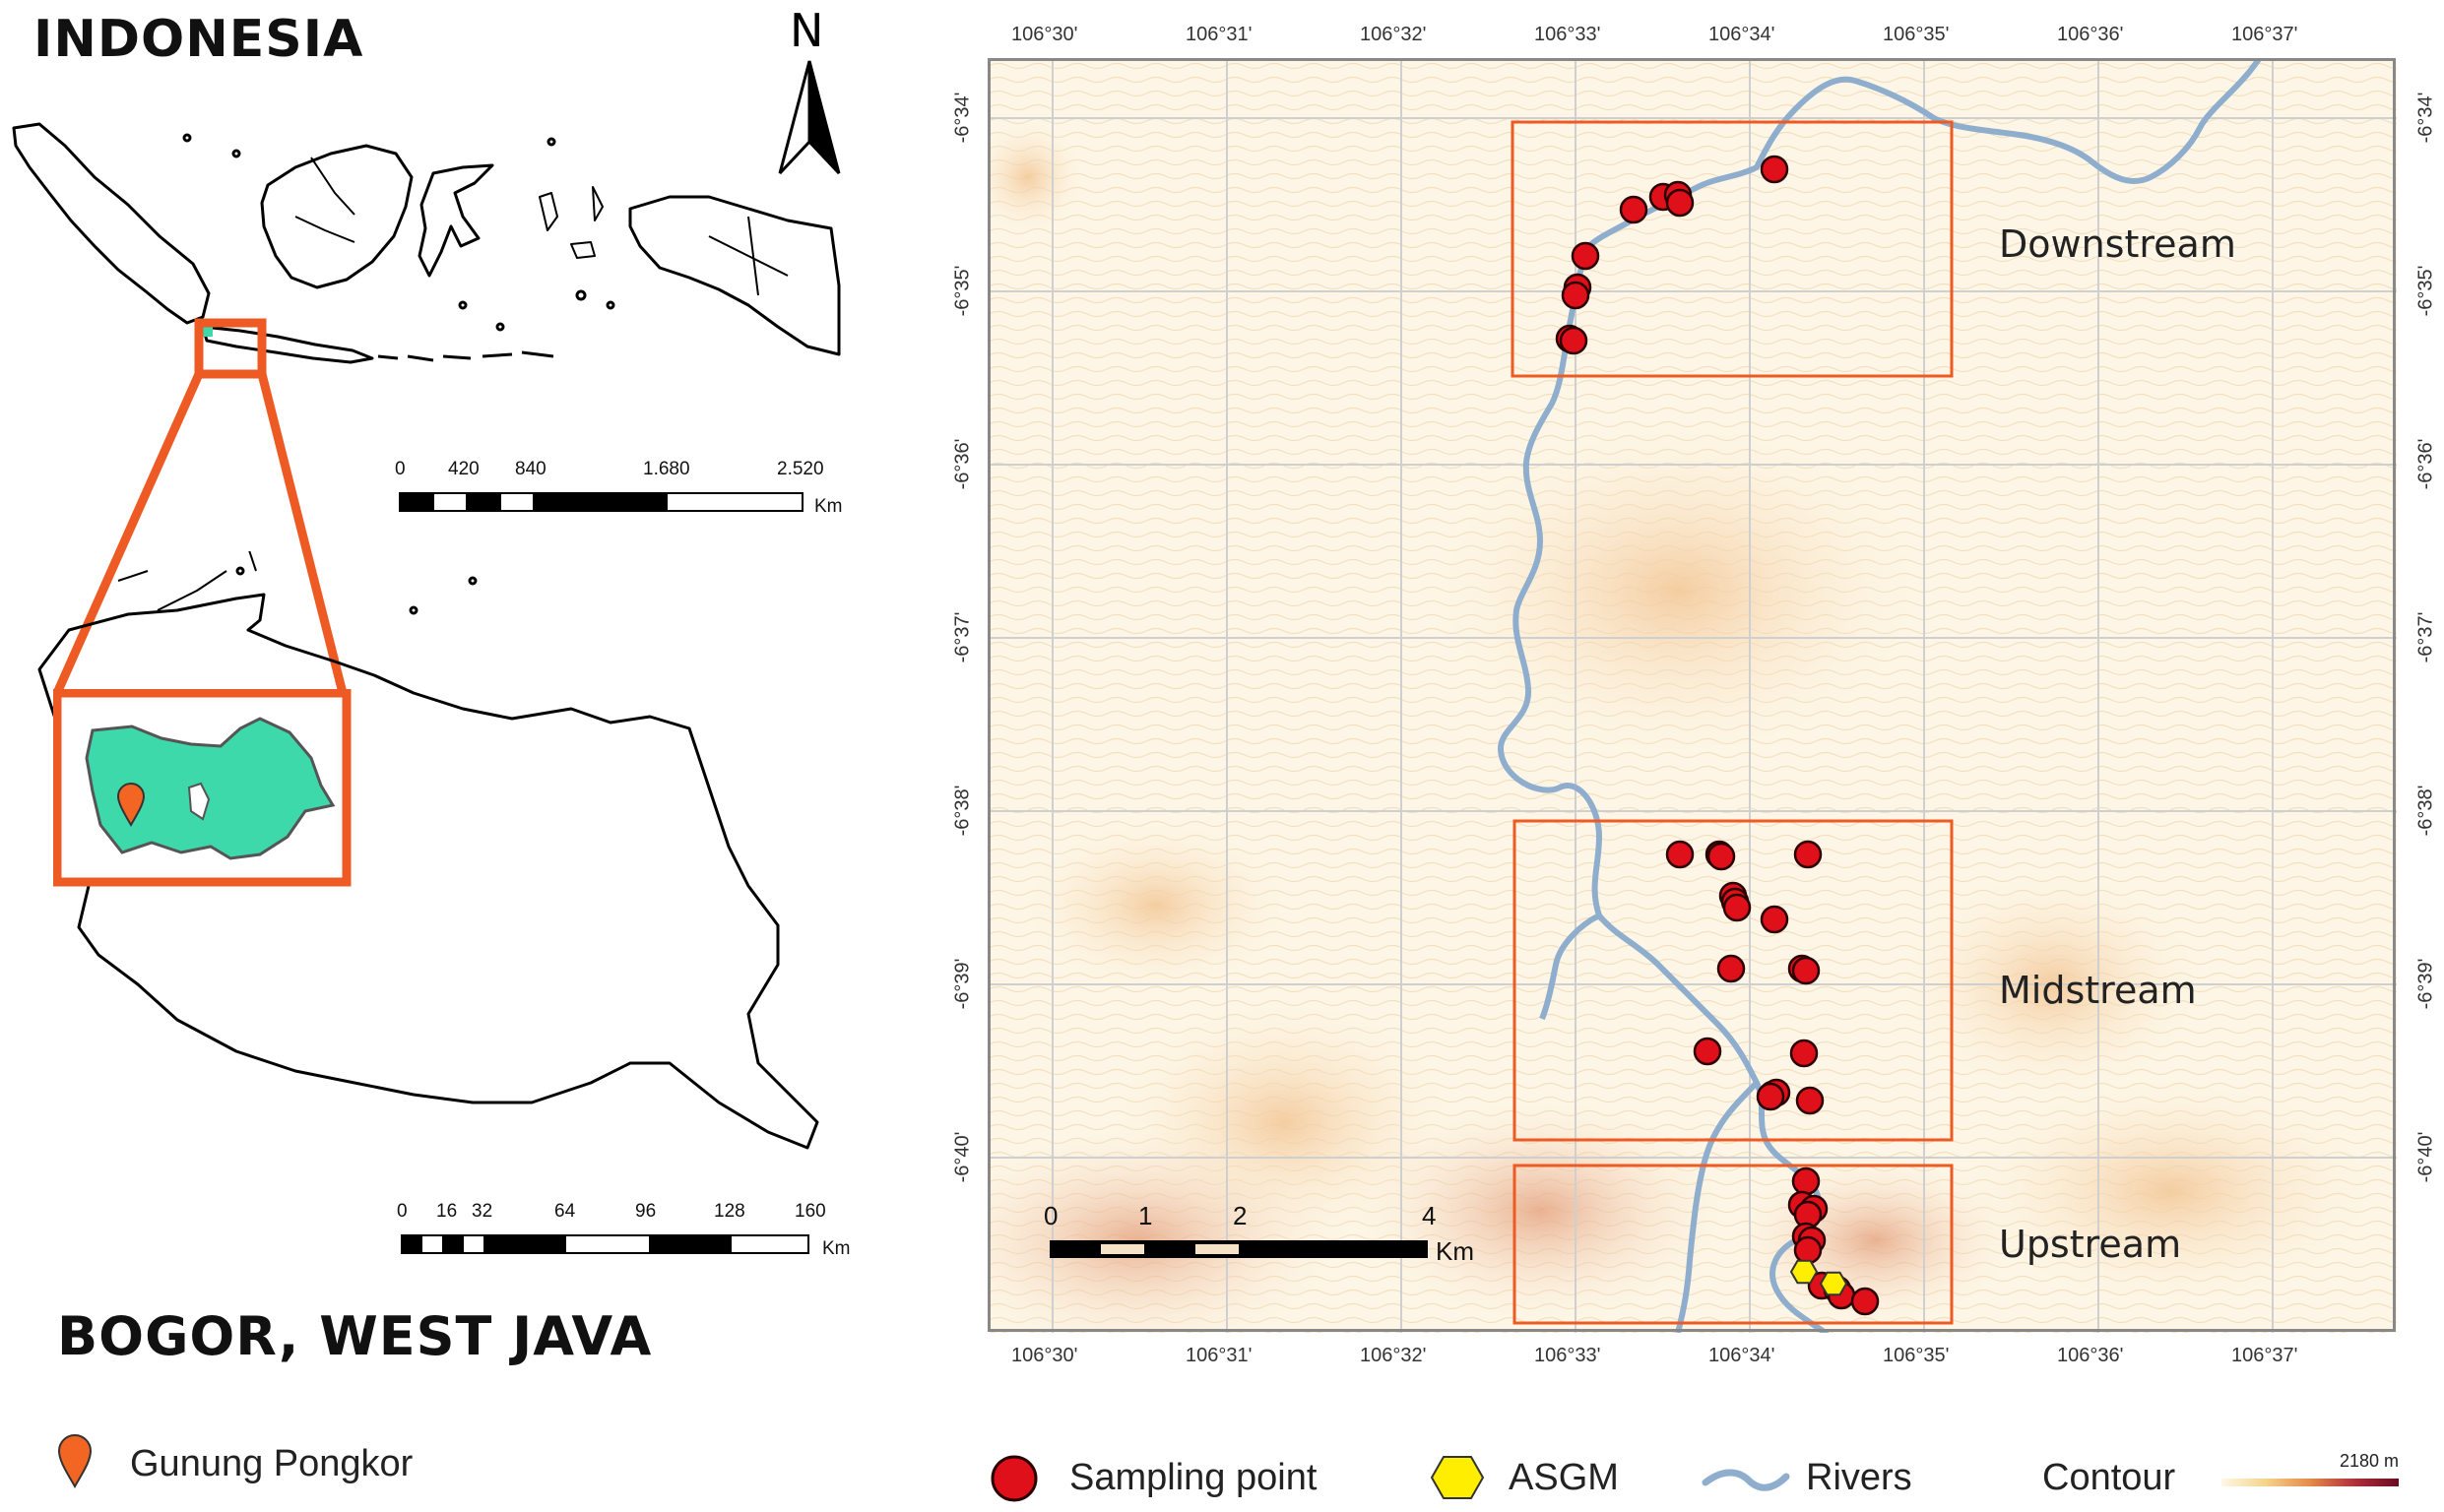 This screenshot has height=1512, width=2444. What do you see at coordinates (1146, 1215) in the screenshot?
I see `main-scale-label: 1` at bounding box center [1146, 1215].